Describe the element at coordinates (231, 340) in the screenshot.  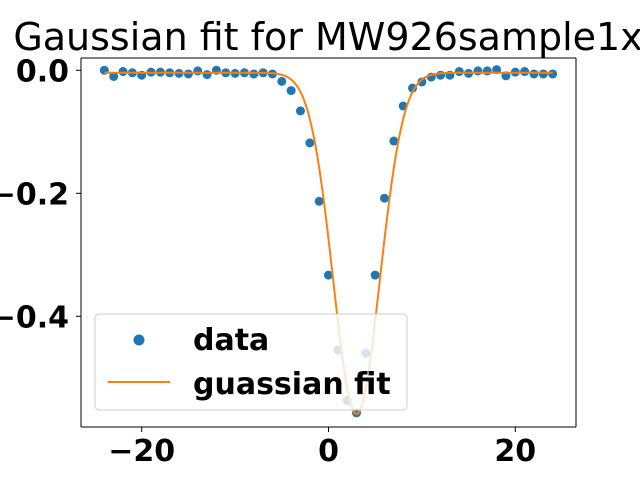
I see `legend-label-data: data` at that location.